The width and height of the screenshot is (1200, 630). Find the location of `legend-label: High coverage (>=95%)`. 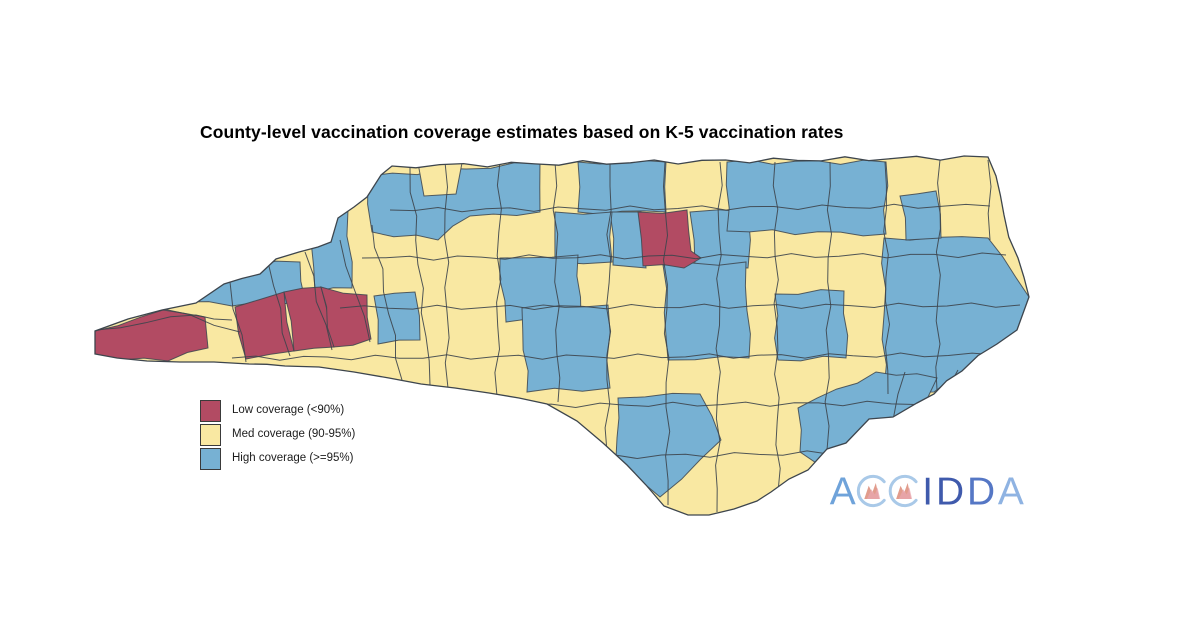

legend-label: High coverage (>=95%) is located at coordinates (293, 458).